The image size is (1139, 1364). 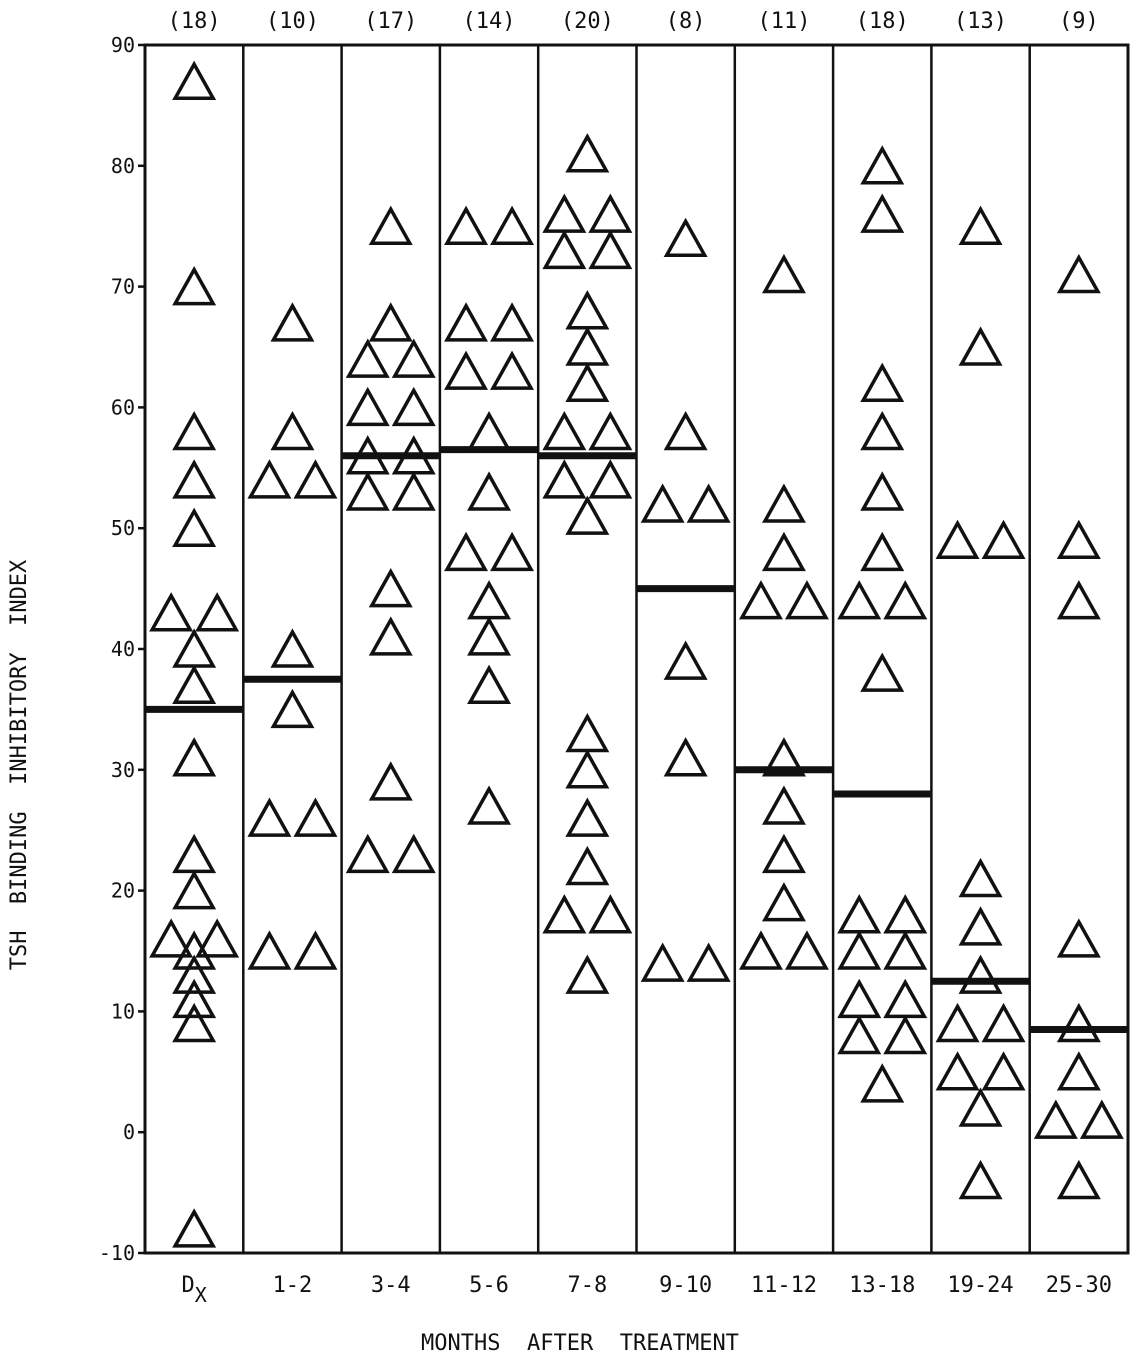 I want to click on y-tick-label: 50, so click(x=123, y=528).